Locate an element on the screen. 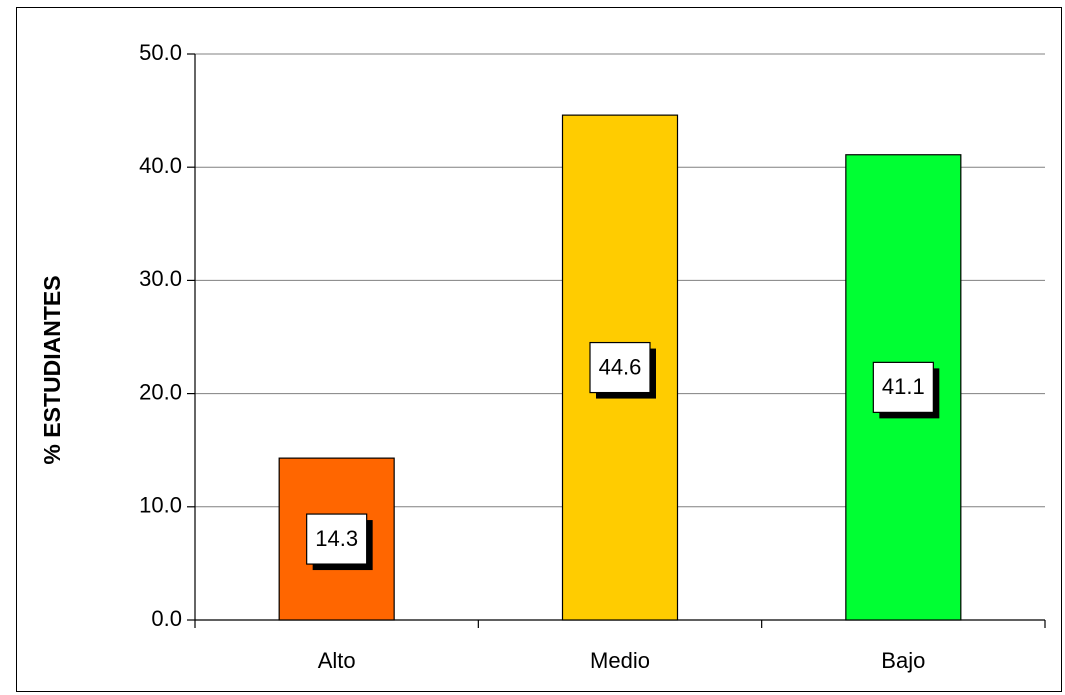 This screenshot has height=695, width=1065. y-axis: 0.0 10.0 20.0 30.0 40.0 50.0 is located at coordinates (167, 335).